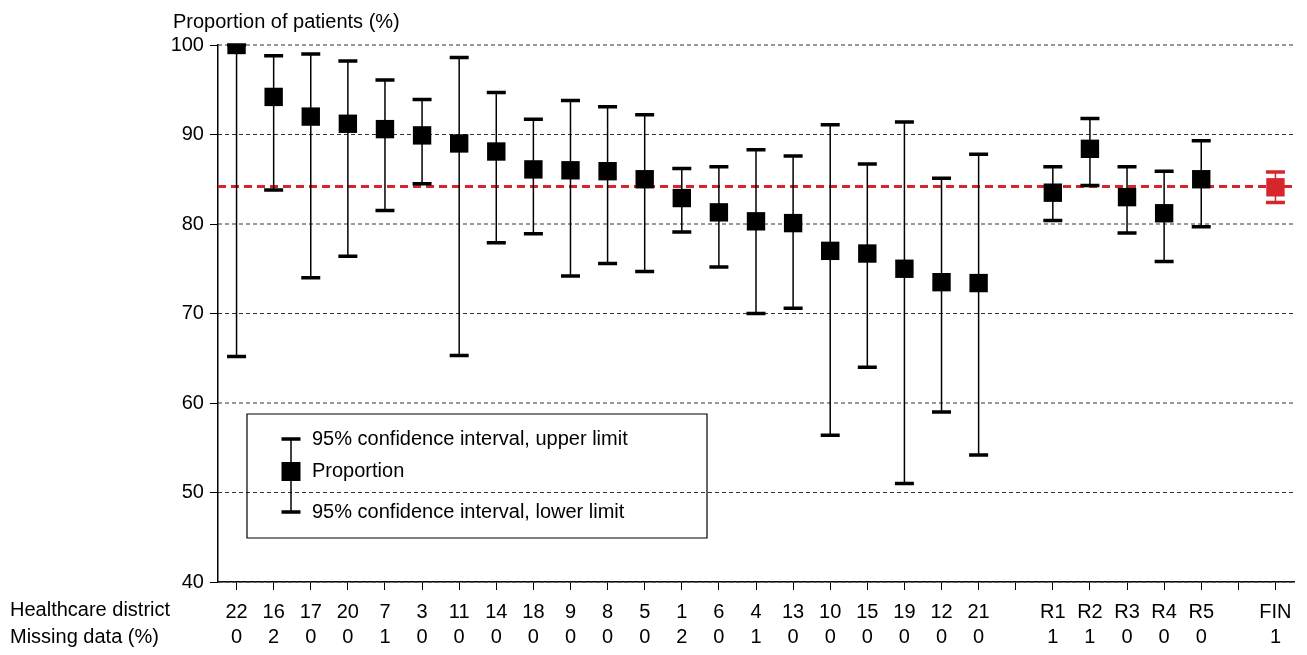 This screenshot has height=655, width=1307. Describe the element at coordinates (192, 580) in the screenshot. I see `y-tick-label: 40` at that location.